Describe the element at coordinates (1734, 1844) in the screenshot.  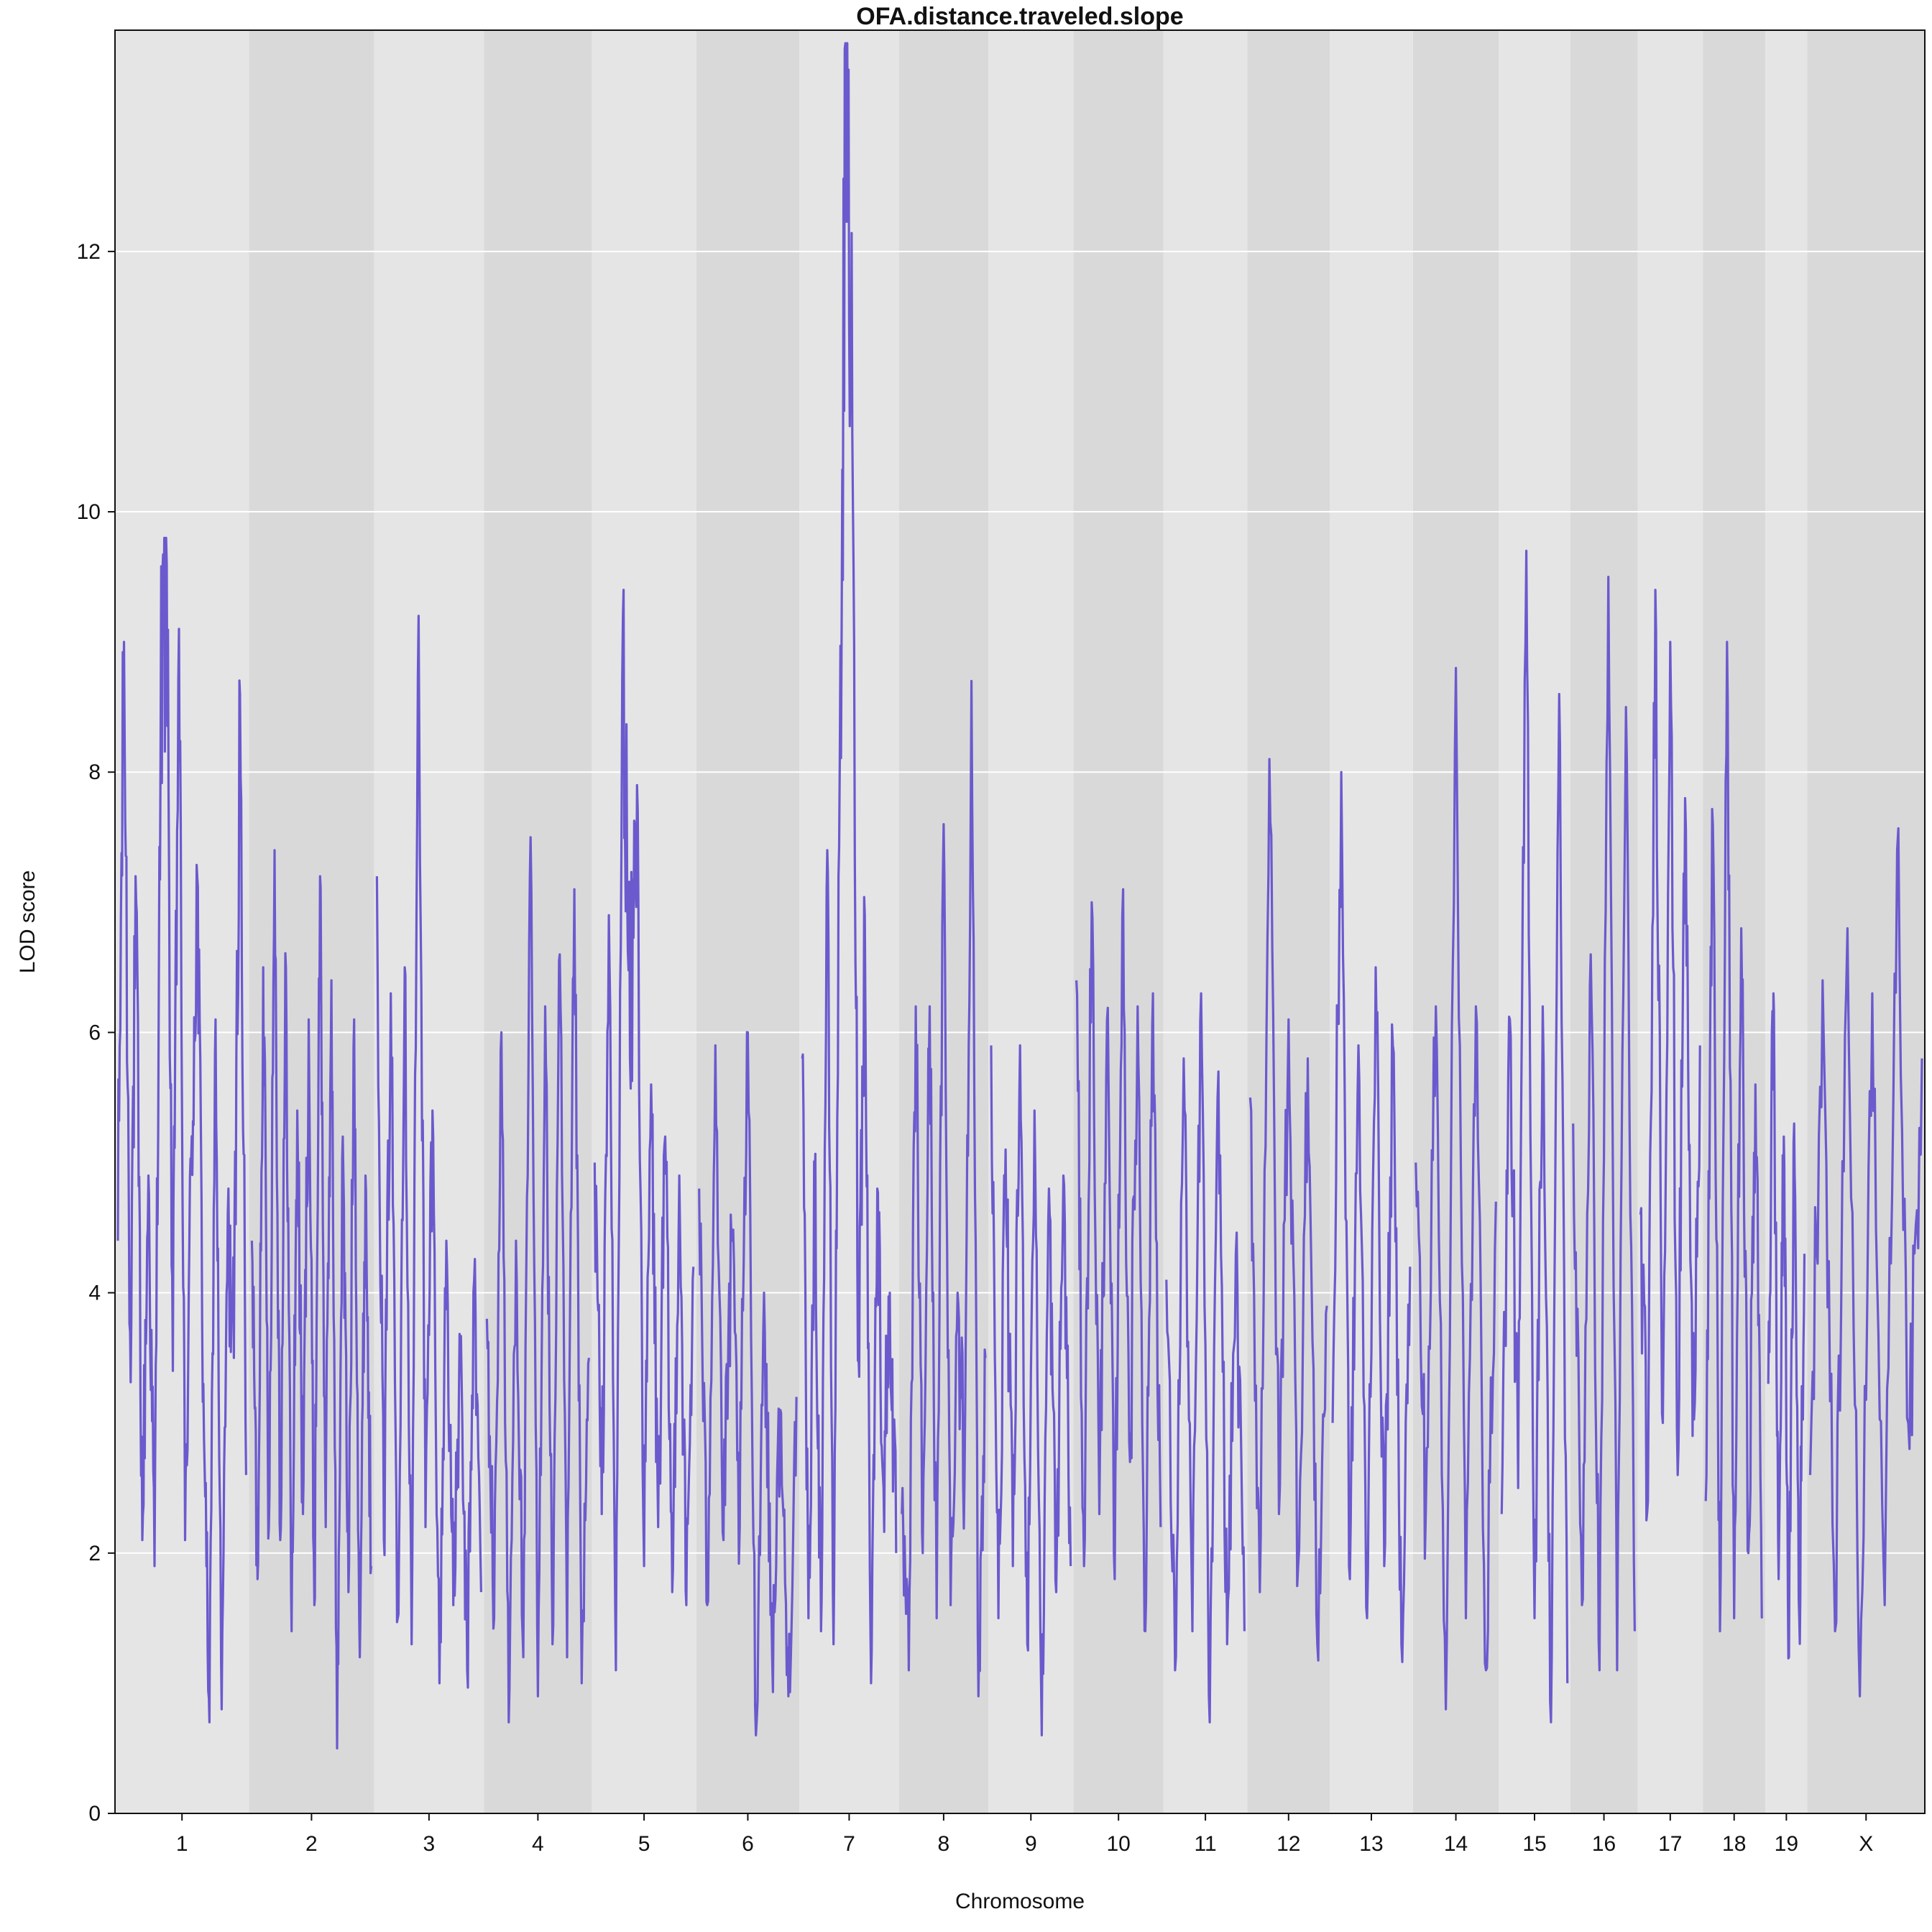
I see `x-tick-label-18: 18` at that location.